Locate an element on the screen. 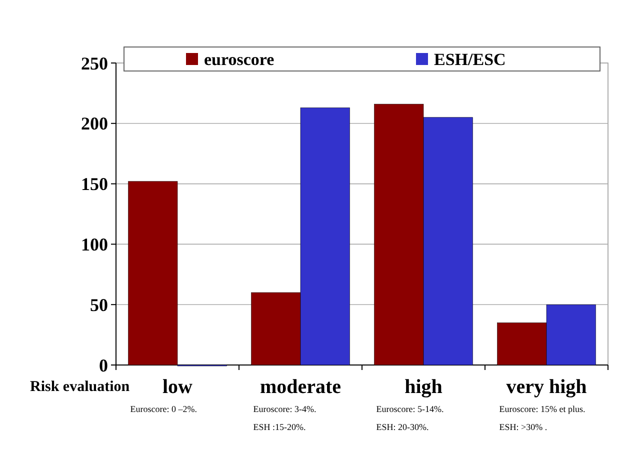  x-tick-label: low is located at coordinates (178, 387).